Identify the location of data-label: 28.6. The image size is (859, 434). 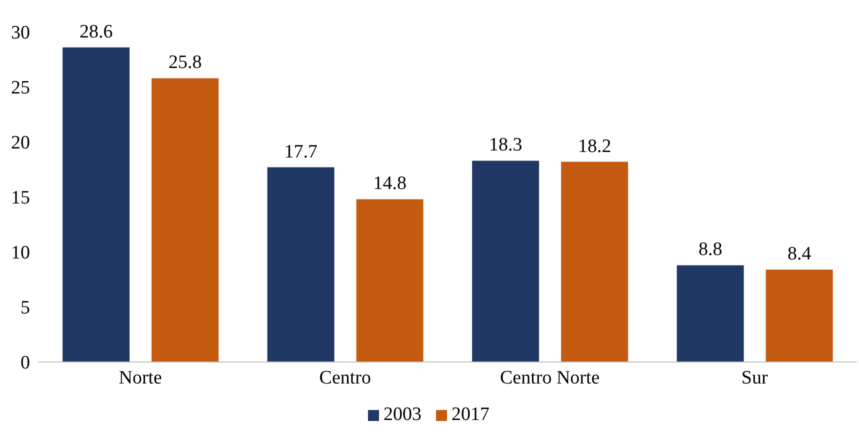
(96, 31).